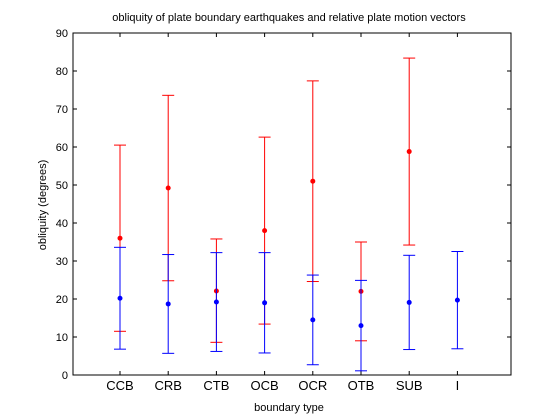 The height and width of the screenshot is (420, 560). Describe the element at coordinates (62, 186) in the screenshot. I see `y-tick-label: 50` at that location.